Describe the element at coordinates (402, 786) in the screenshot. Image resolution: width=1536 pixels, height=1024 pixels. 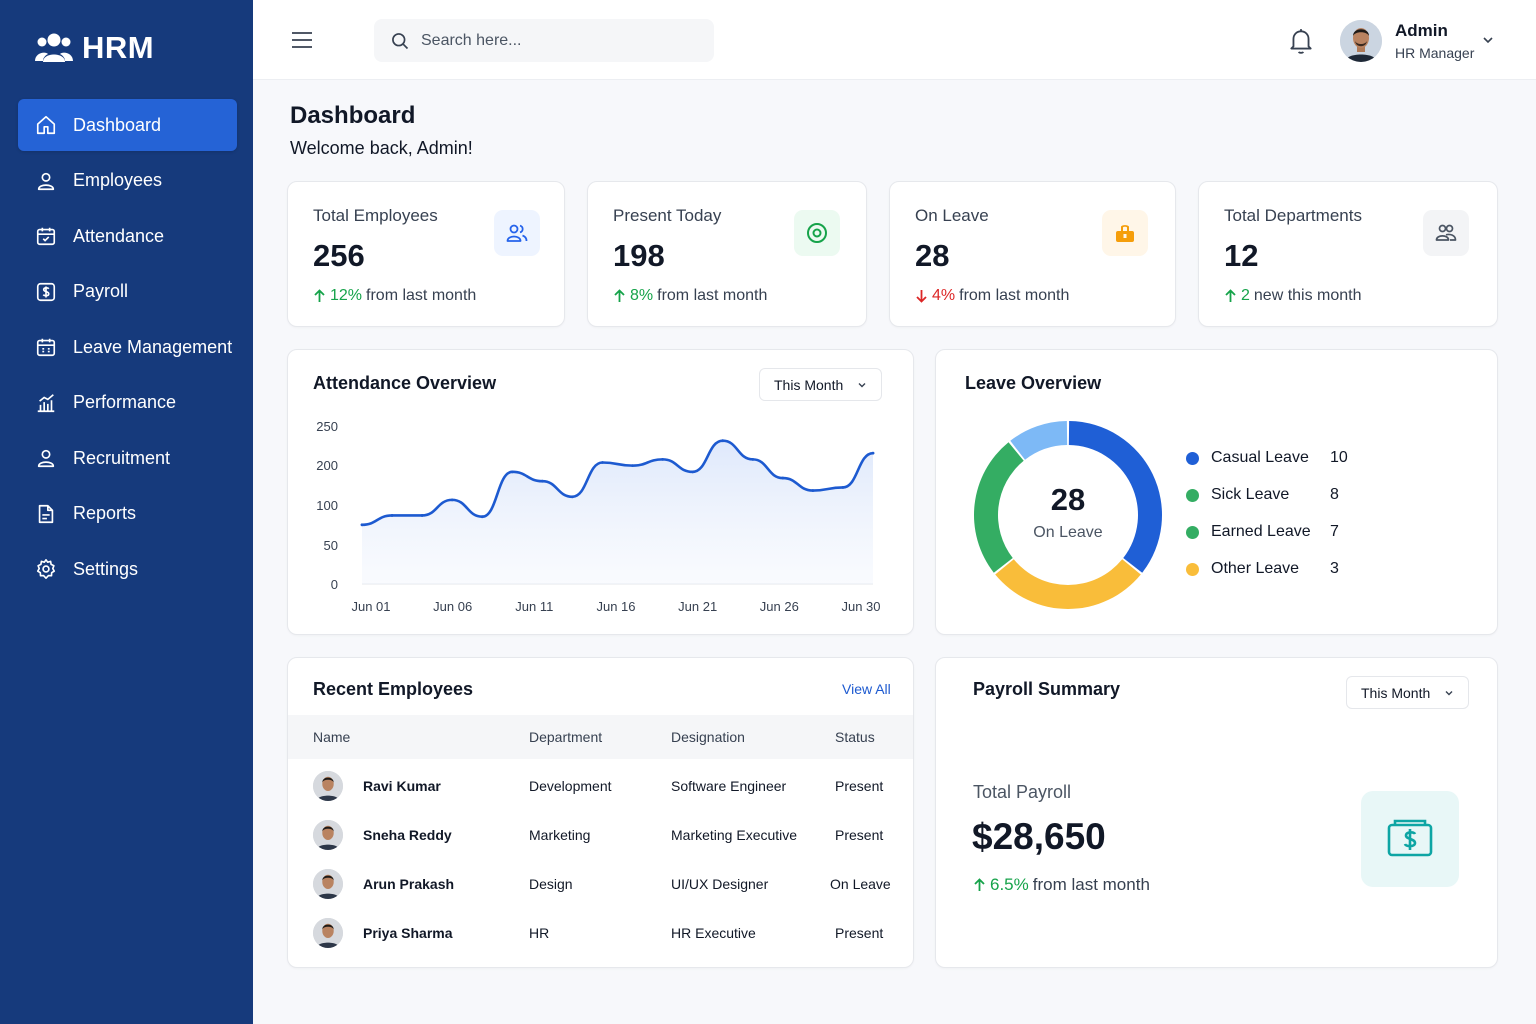
I see `employee-name: Ravi Kumar` at that location.